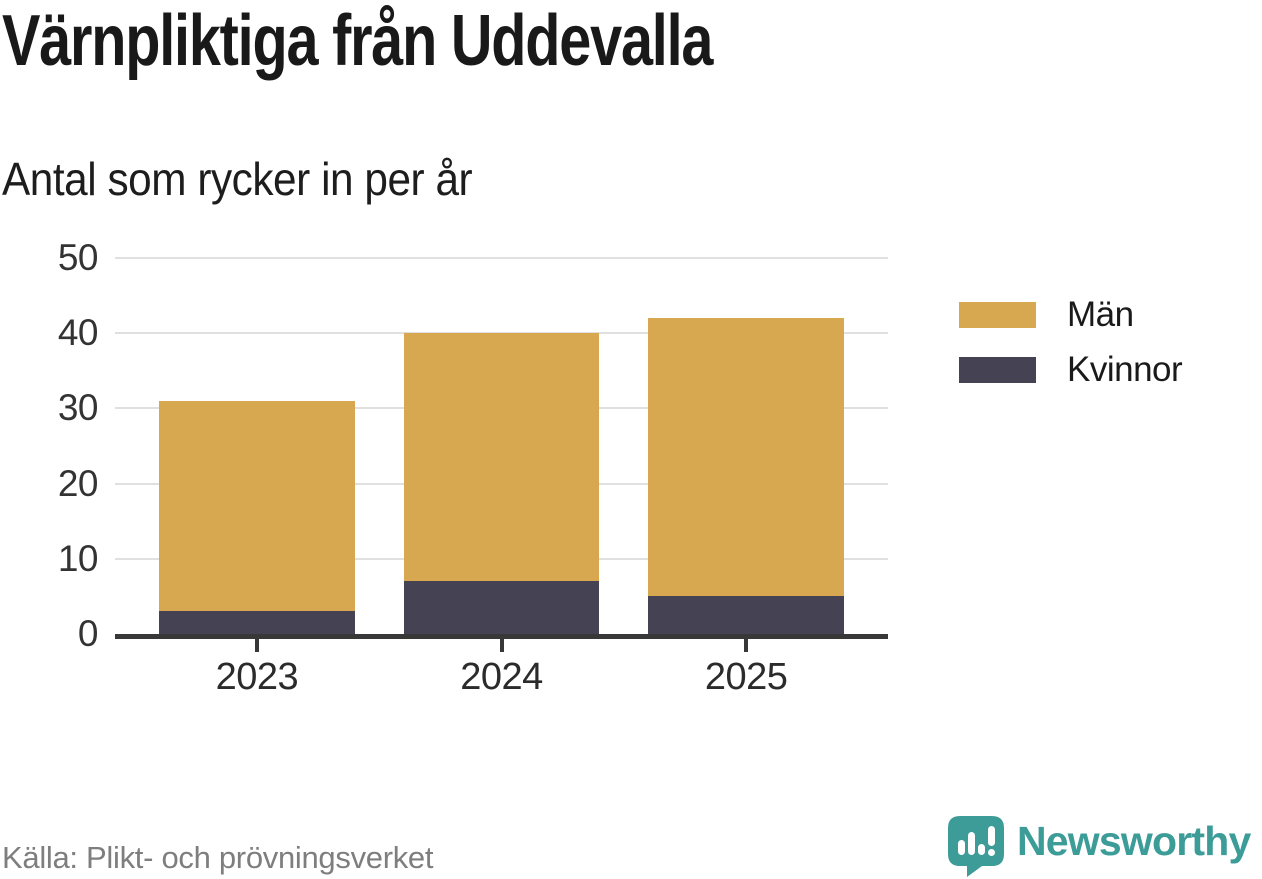 The height and width of the screenshot is (879, 1262). I want to click on x-tick-label-2024: 2024, so click(501, 677).